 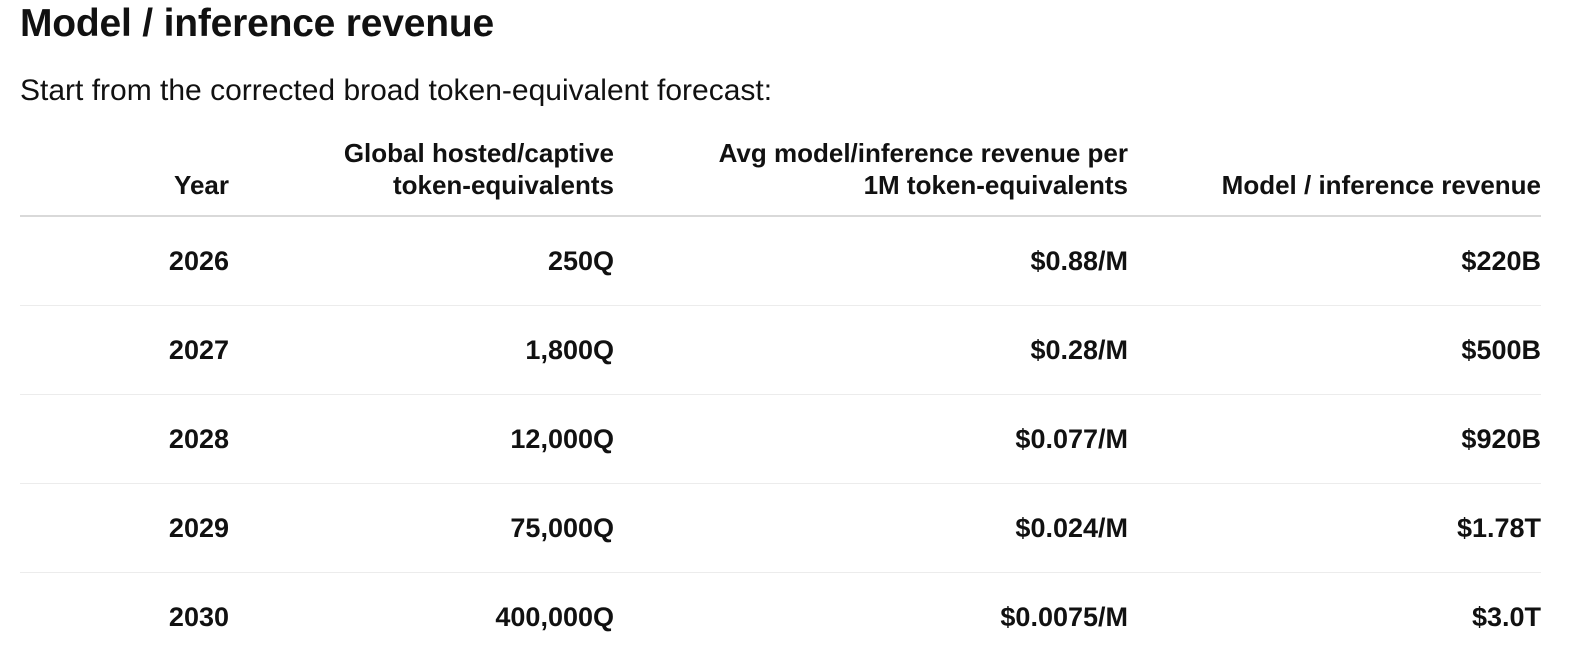 I want to click on cell-avg-revenue: $0.0075/M, so click(x=871, y=617).